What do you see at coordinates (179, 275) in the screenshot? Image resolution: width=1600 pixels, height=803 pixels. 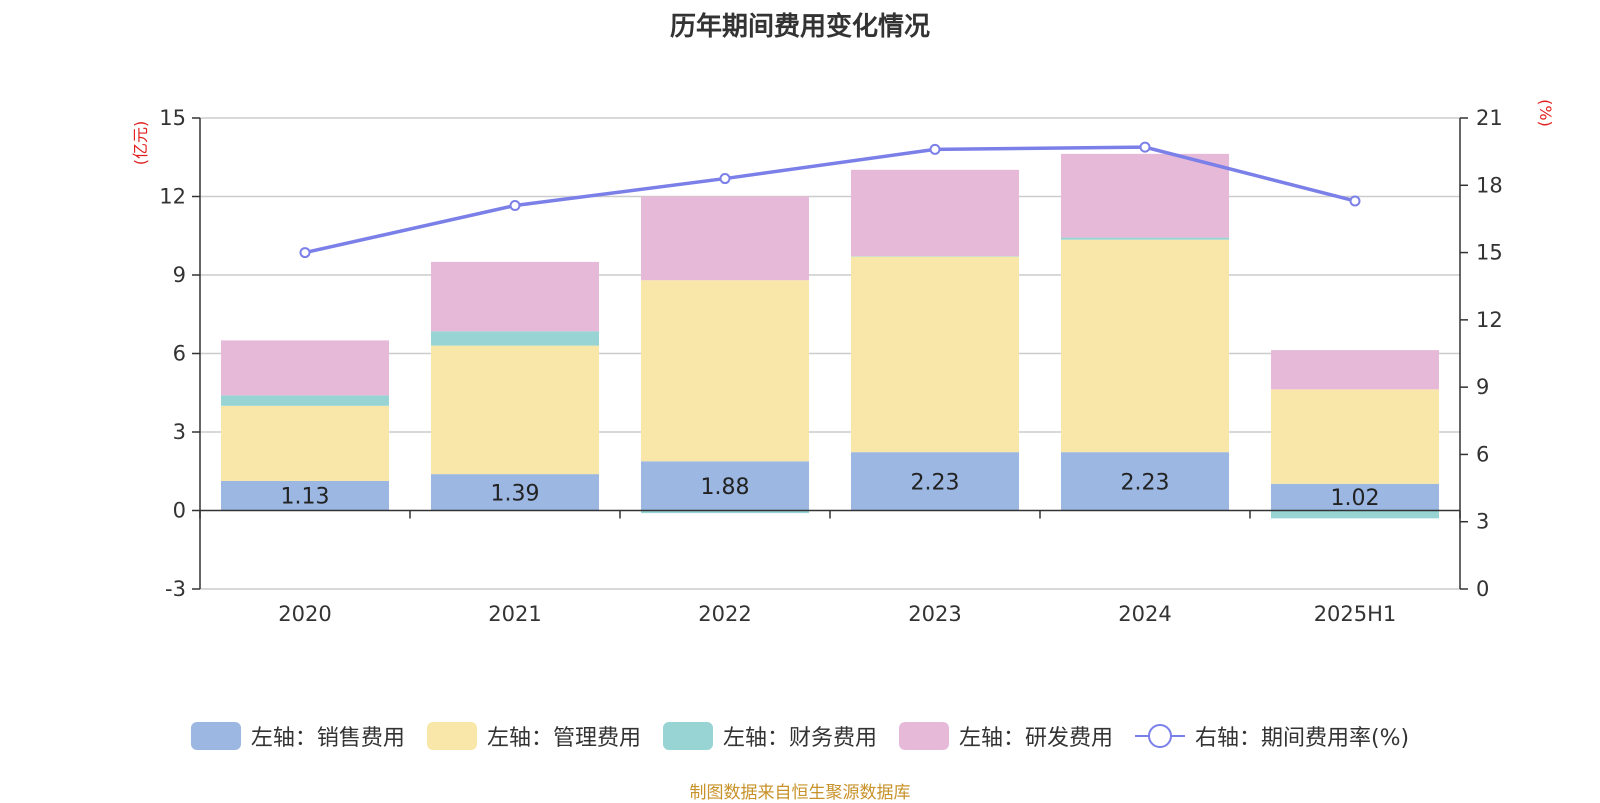 I see `left-tick-label: 9` at bounding box center [179, 275].